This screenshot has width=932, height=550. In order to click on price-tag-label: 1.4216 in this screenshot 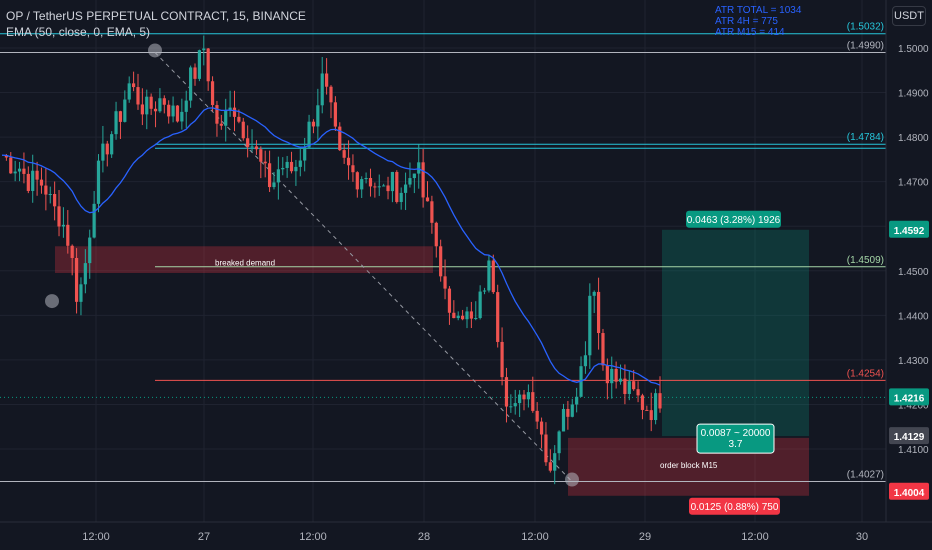, I will do `click(909, 398)`.